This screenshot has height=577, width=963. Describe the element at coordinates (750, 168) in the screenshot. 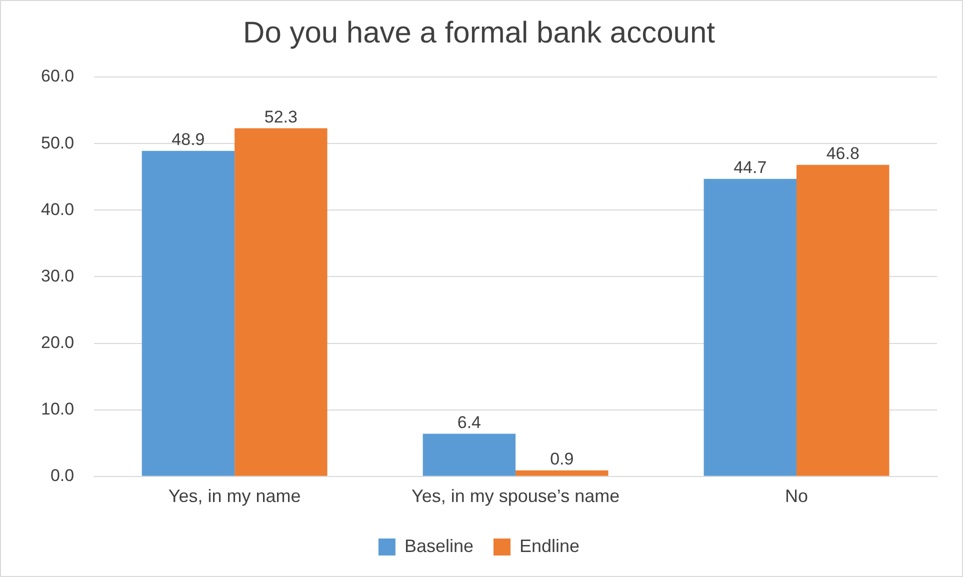

I see `data-label: 44.7` at that location.